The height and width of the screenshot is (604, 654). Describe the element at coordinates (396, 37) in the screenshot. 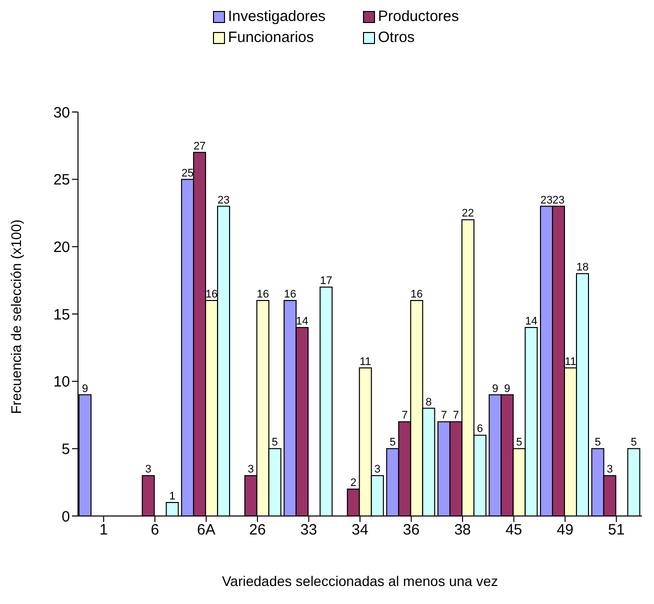

I see `legend-label: Otros` at that location.